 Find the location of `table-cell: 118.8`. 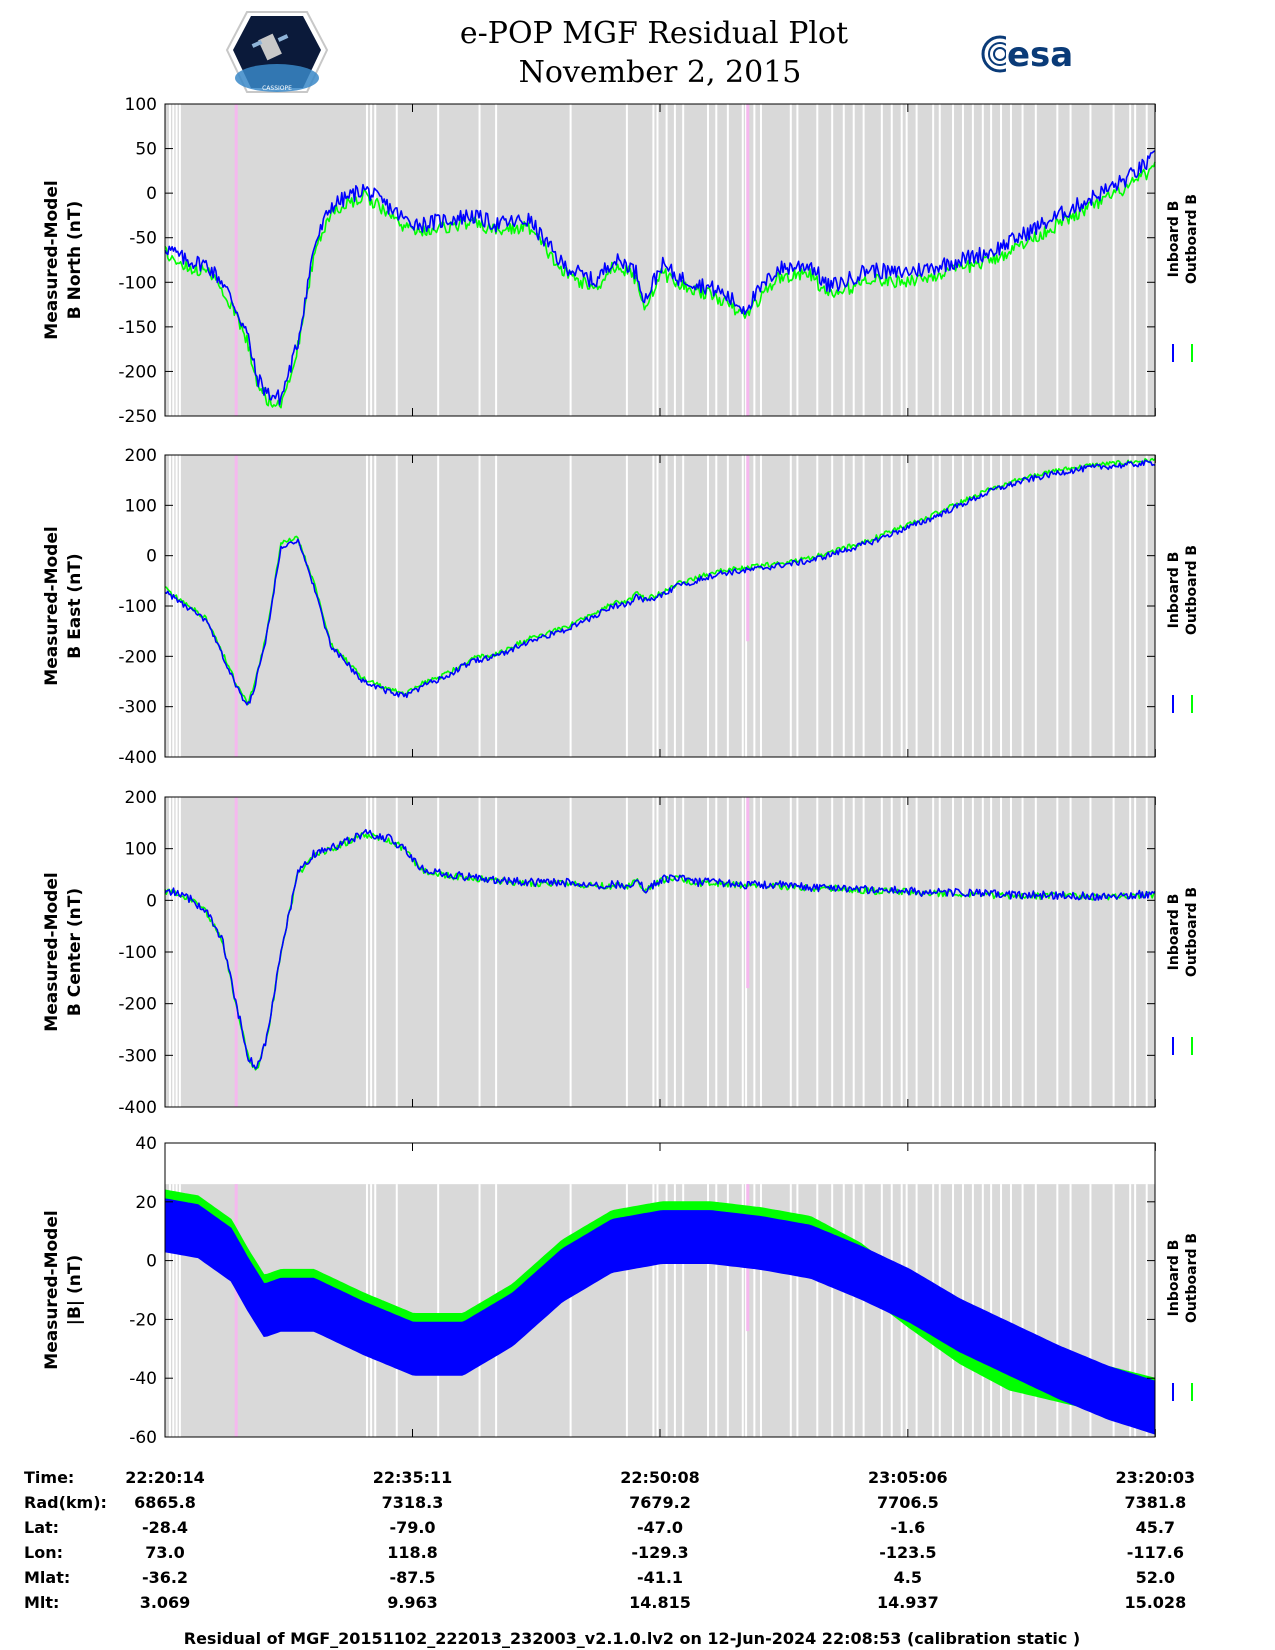

table-cell: 118.8 is located at coordinates (412, 1552).